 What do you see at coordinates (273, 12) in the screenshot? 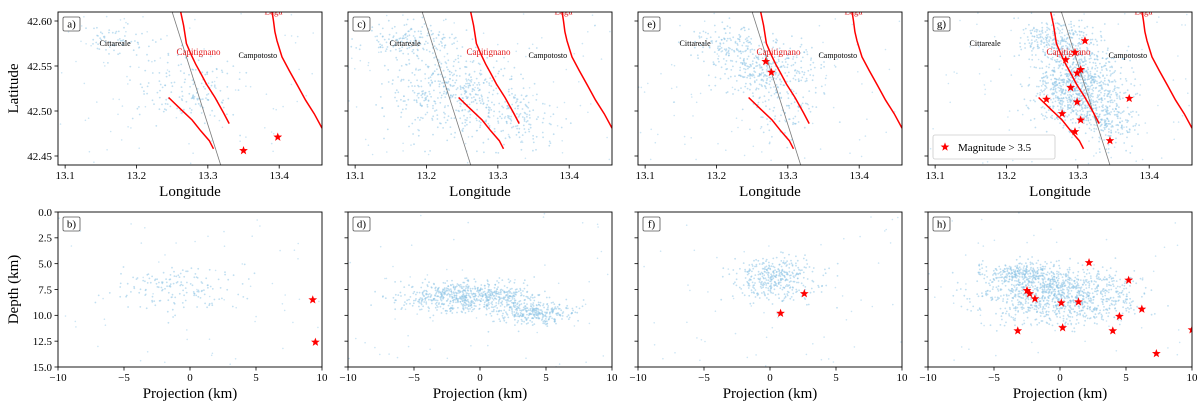
I see `town-label: Laga` at bounding box center [273, 12].